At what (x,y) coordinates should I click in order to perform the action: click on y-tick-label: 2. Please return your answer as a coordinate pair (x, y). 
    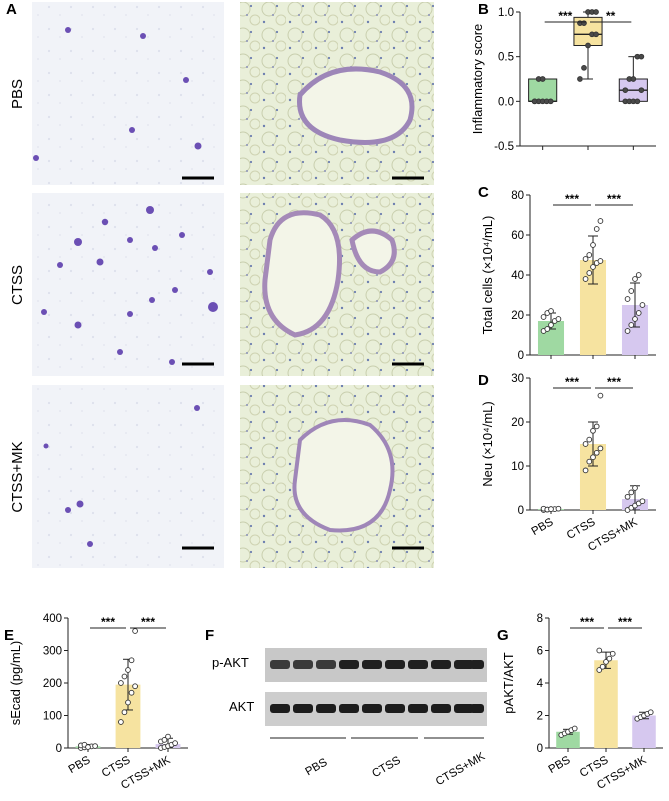
    Looking at the image, I should click on (540, 717).